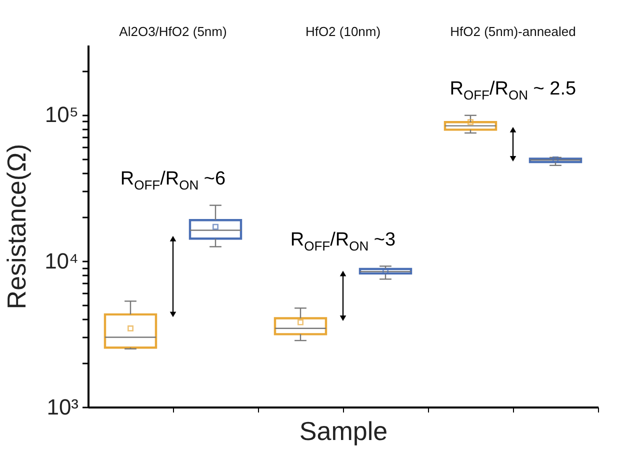 Image resolution: width=617 pixels, height=464 pixels. Describe the element at coordinates (17, 227) in the screenshot. I see `y-axis-title: Resistance(Ω)` at that location.